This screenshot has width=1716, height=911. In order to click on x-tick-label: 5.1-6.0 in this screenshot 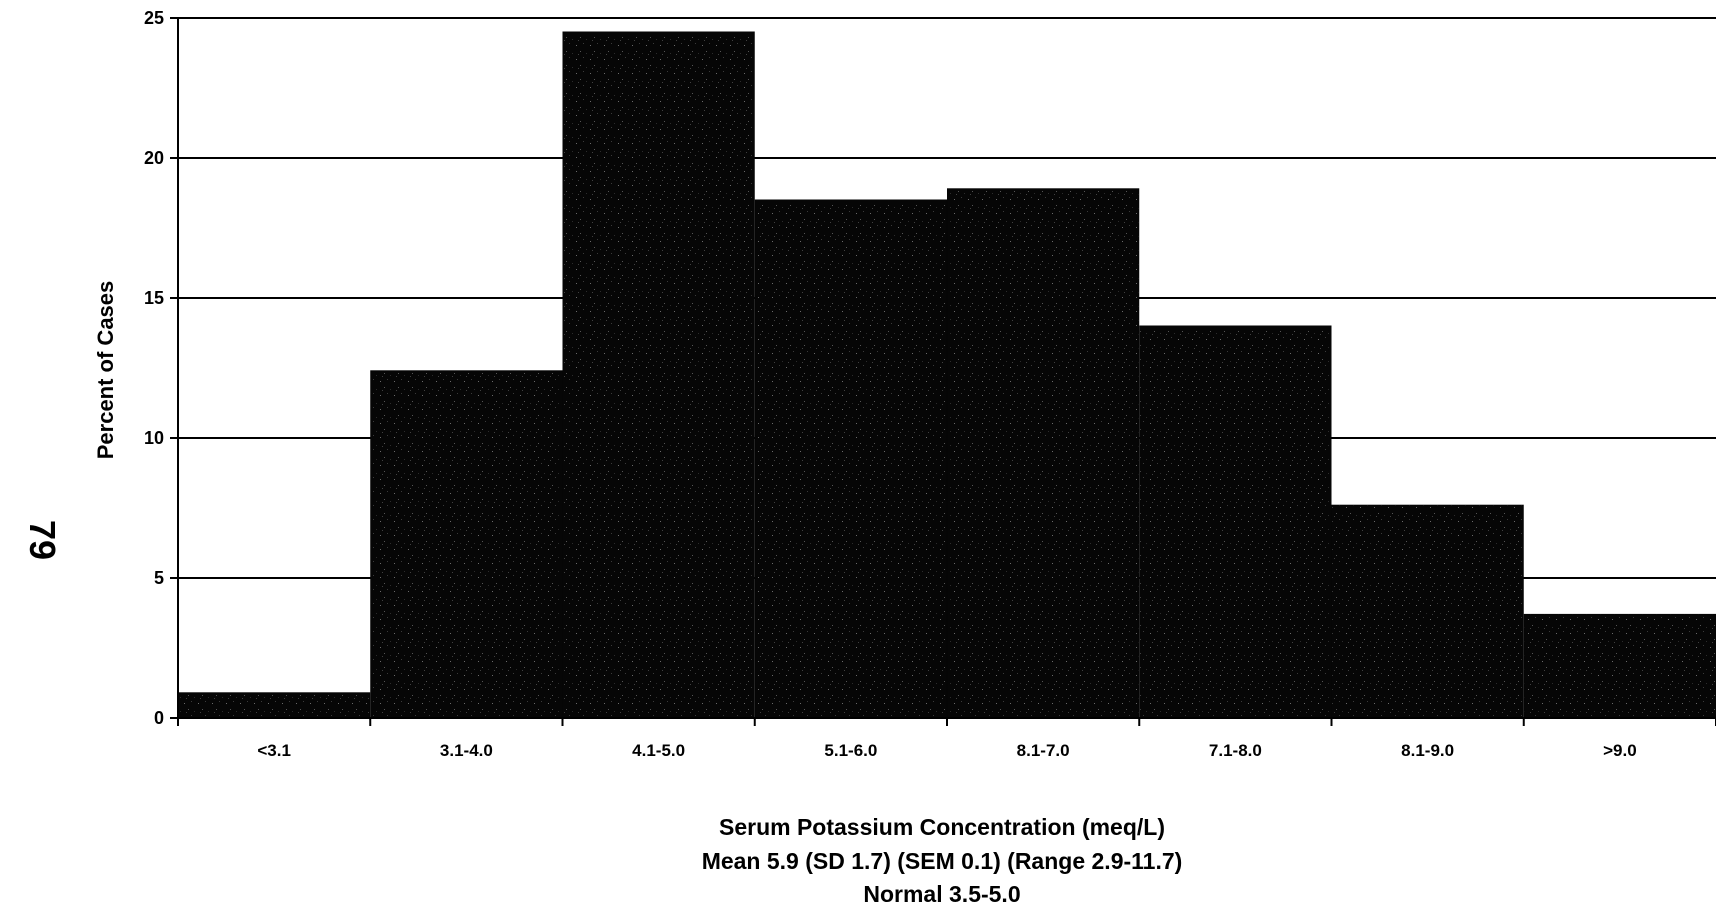, I will do `click(850, 750)`.